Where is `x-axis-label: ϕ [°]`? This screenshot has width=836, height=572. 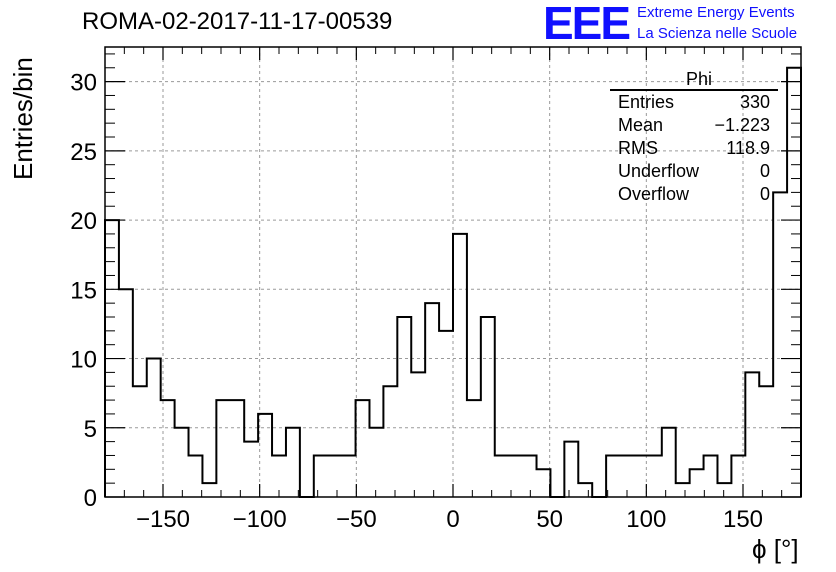 x-axis-label: ϕ [°] is located at coordinates (775, 549).